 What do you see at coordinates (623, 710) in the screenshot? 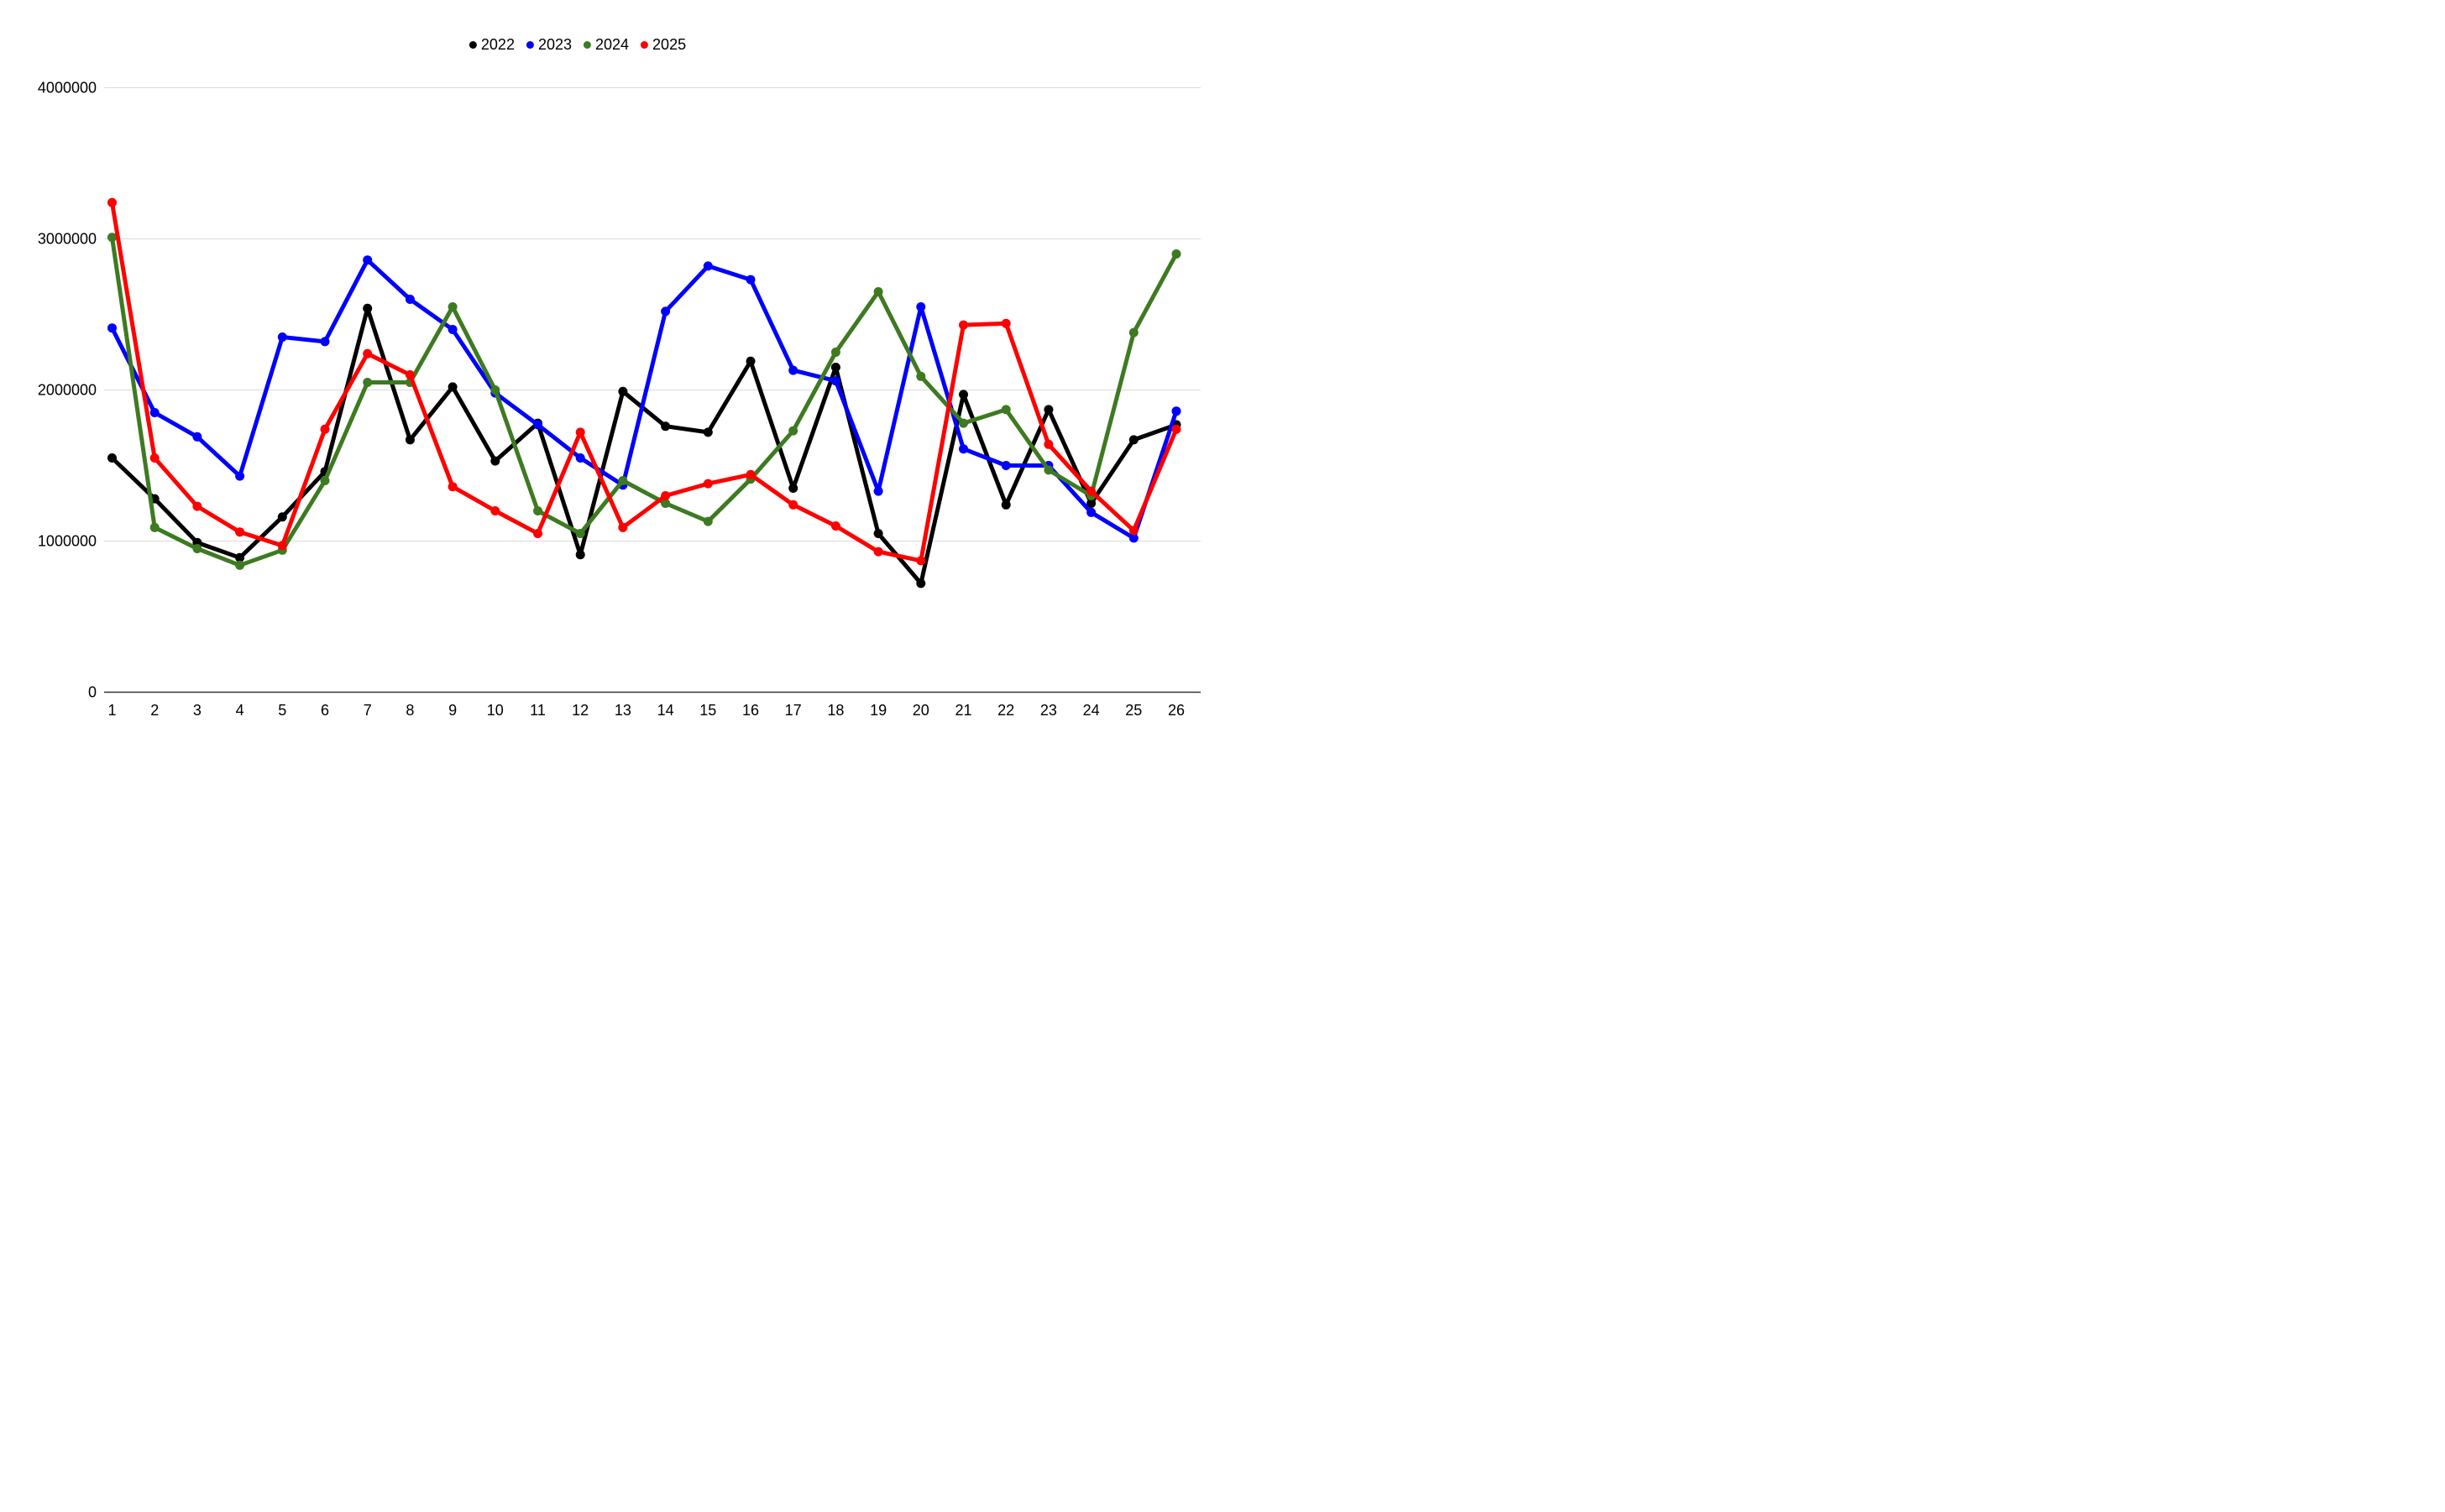
I see `x-axis-tick-label: 13` at bounding box center [623, 710].